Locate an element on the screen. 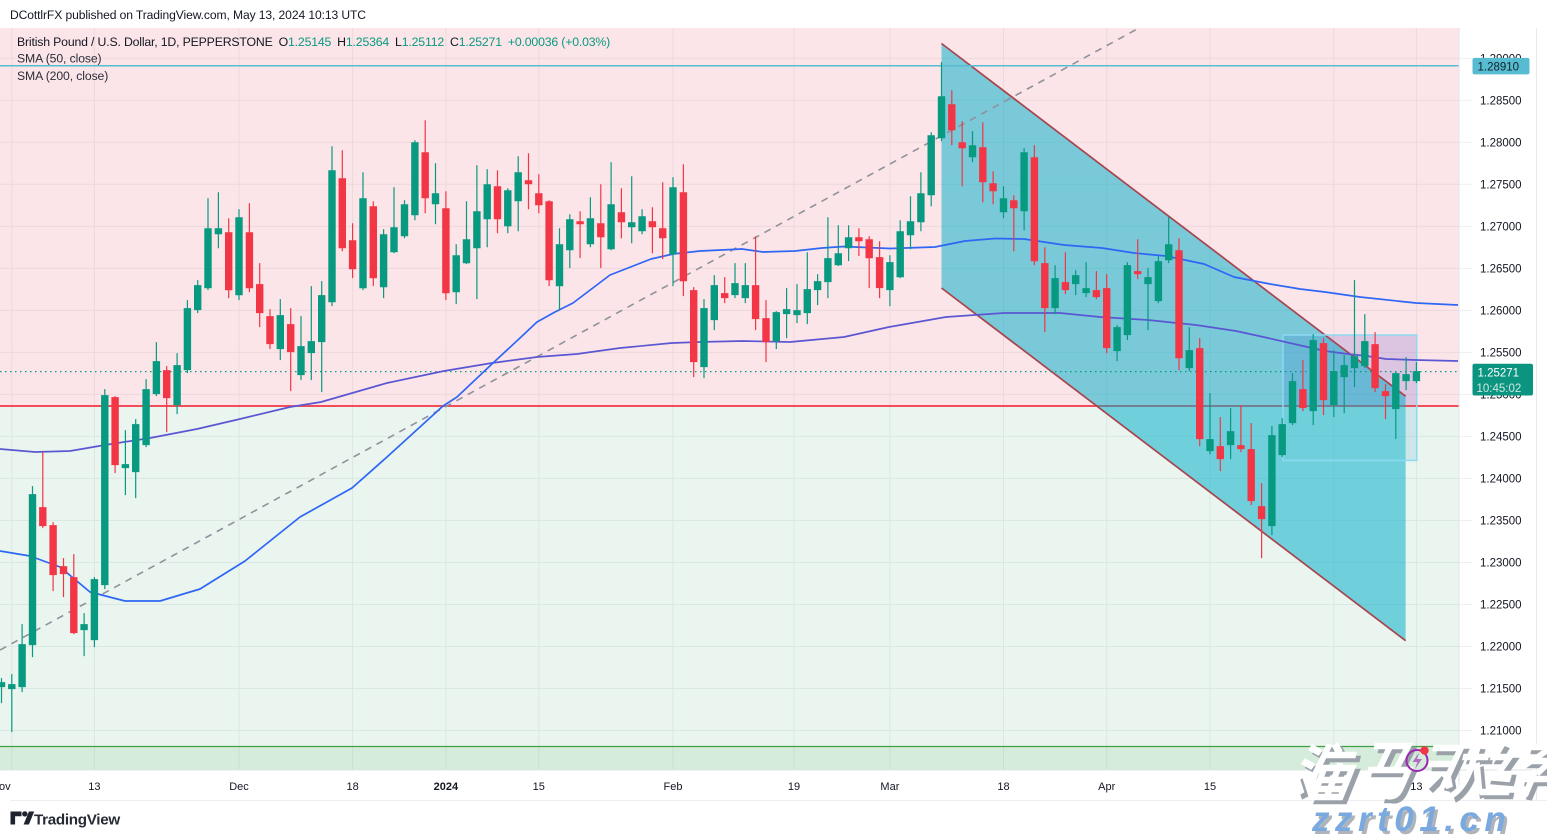 This screenshot has height=836, width=1547. svg-text: 1.25271 is located at coordinates (1499, 373).